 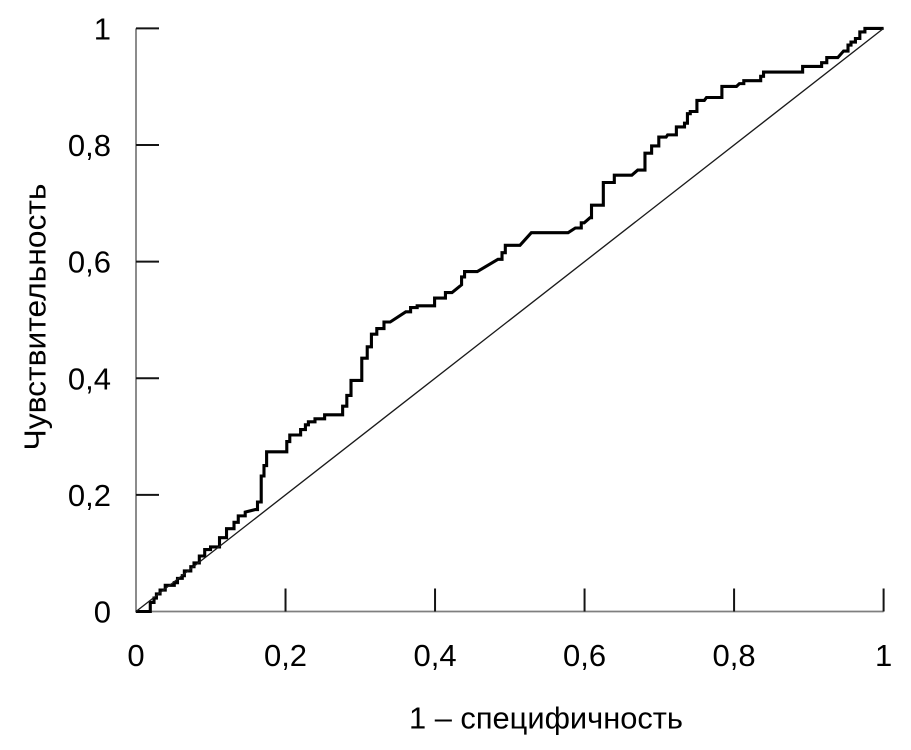 What do you see at coordinates (546, 718) in the screenshot?
I see `x-axis-title: 1 – специфичность` at bounding box center [546, 718].